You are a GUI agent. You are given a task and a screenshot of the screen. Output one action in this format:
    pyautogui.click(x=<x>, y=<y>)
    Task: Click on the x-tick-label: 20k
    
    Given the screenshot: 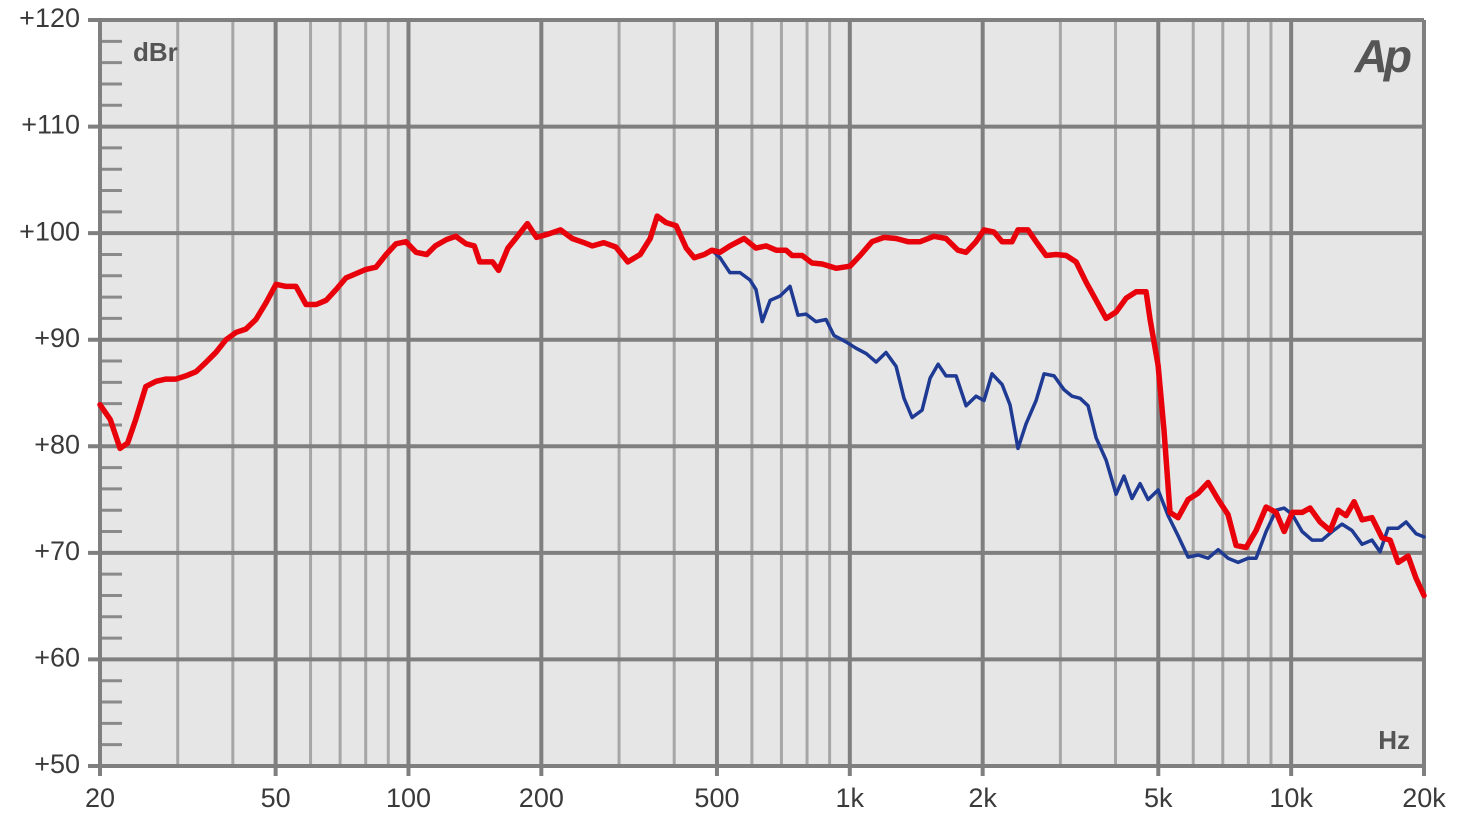 What is the action you would take?
    pyautogui.click(x=1424, y=798)
    